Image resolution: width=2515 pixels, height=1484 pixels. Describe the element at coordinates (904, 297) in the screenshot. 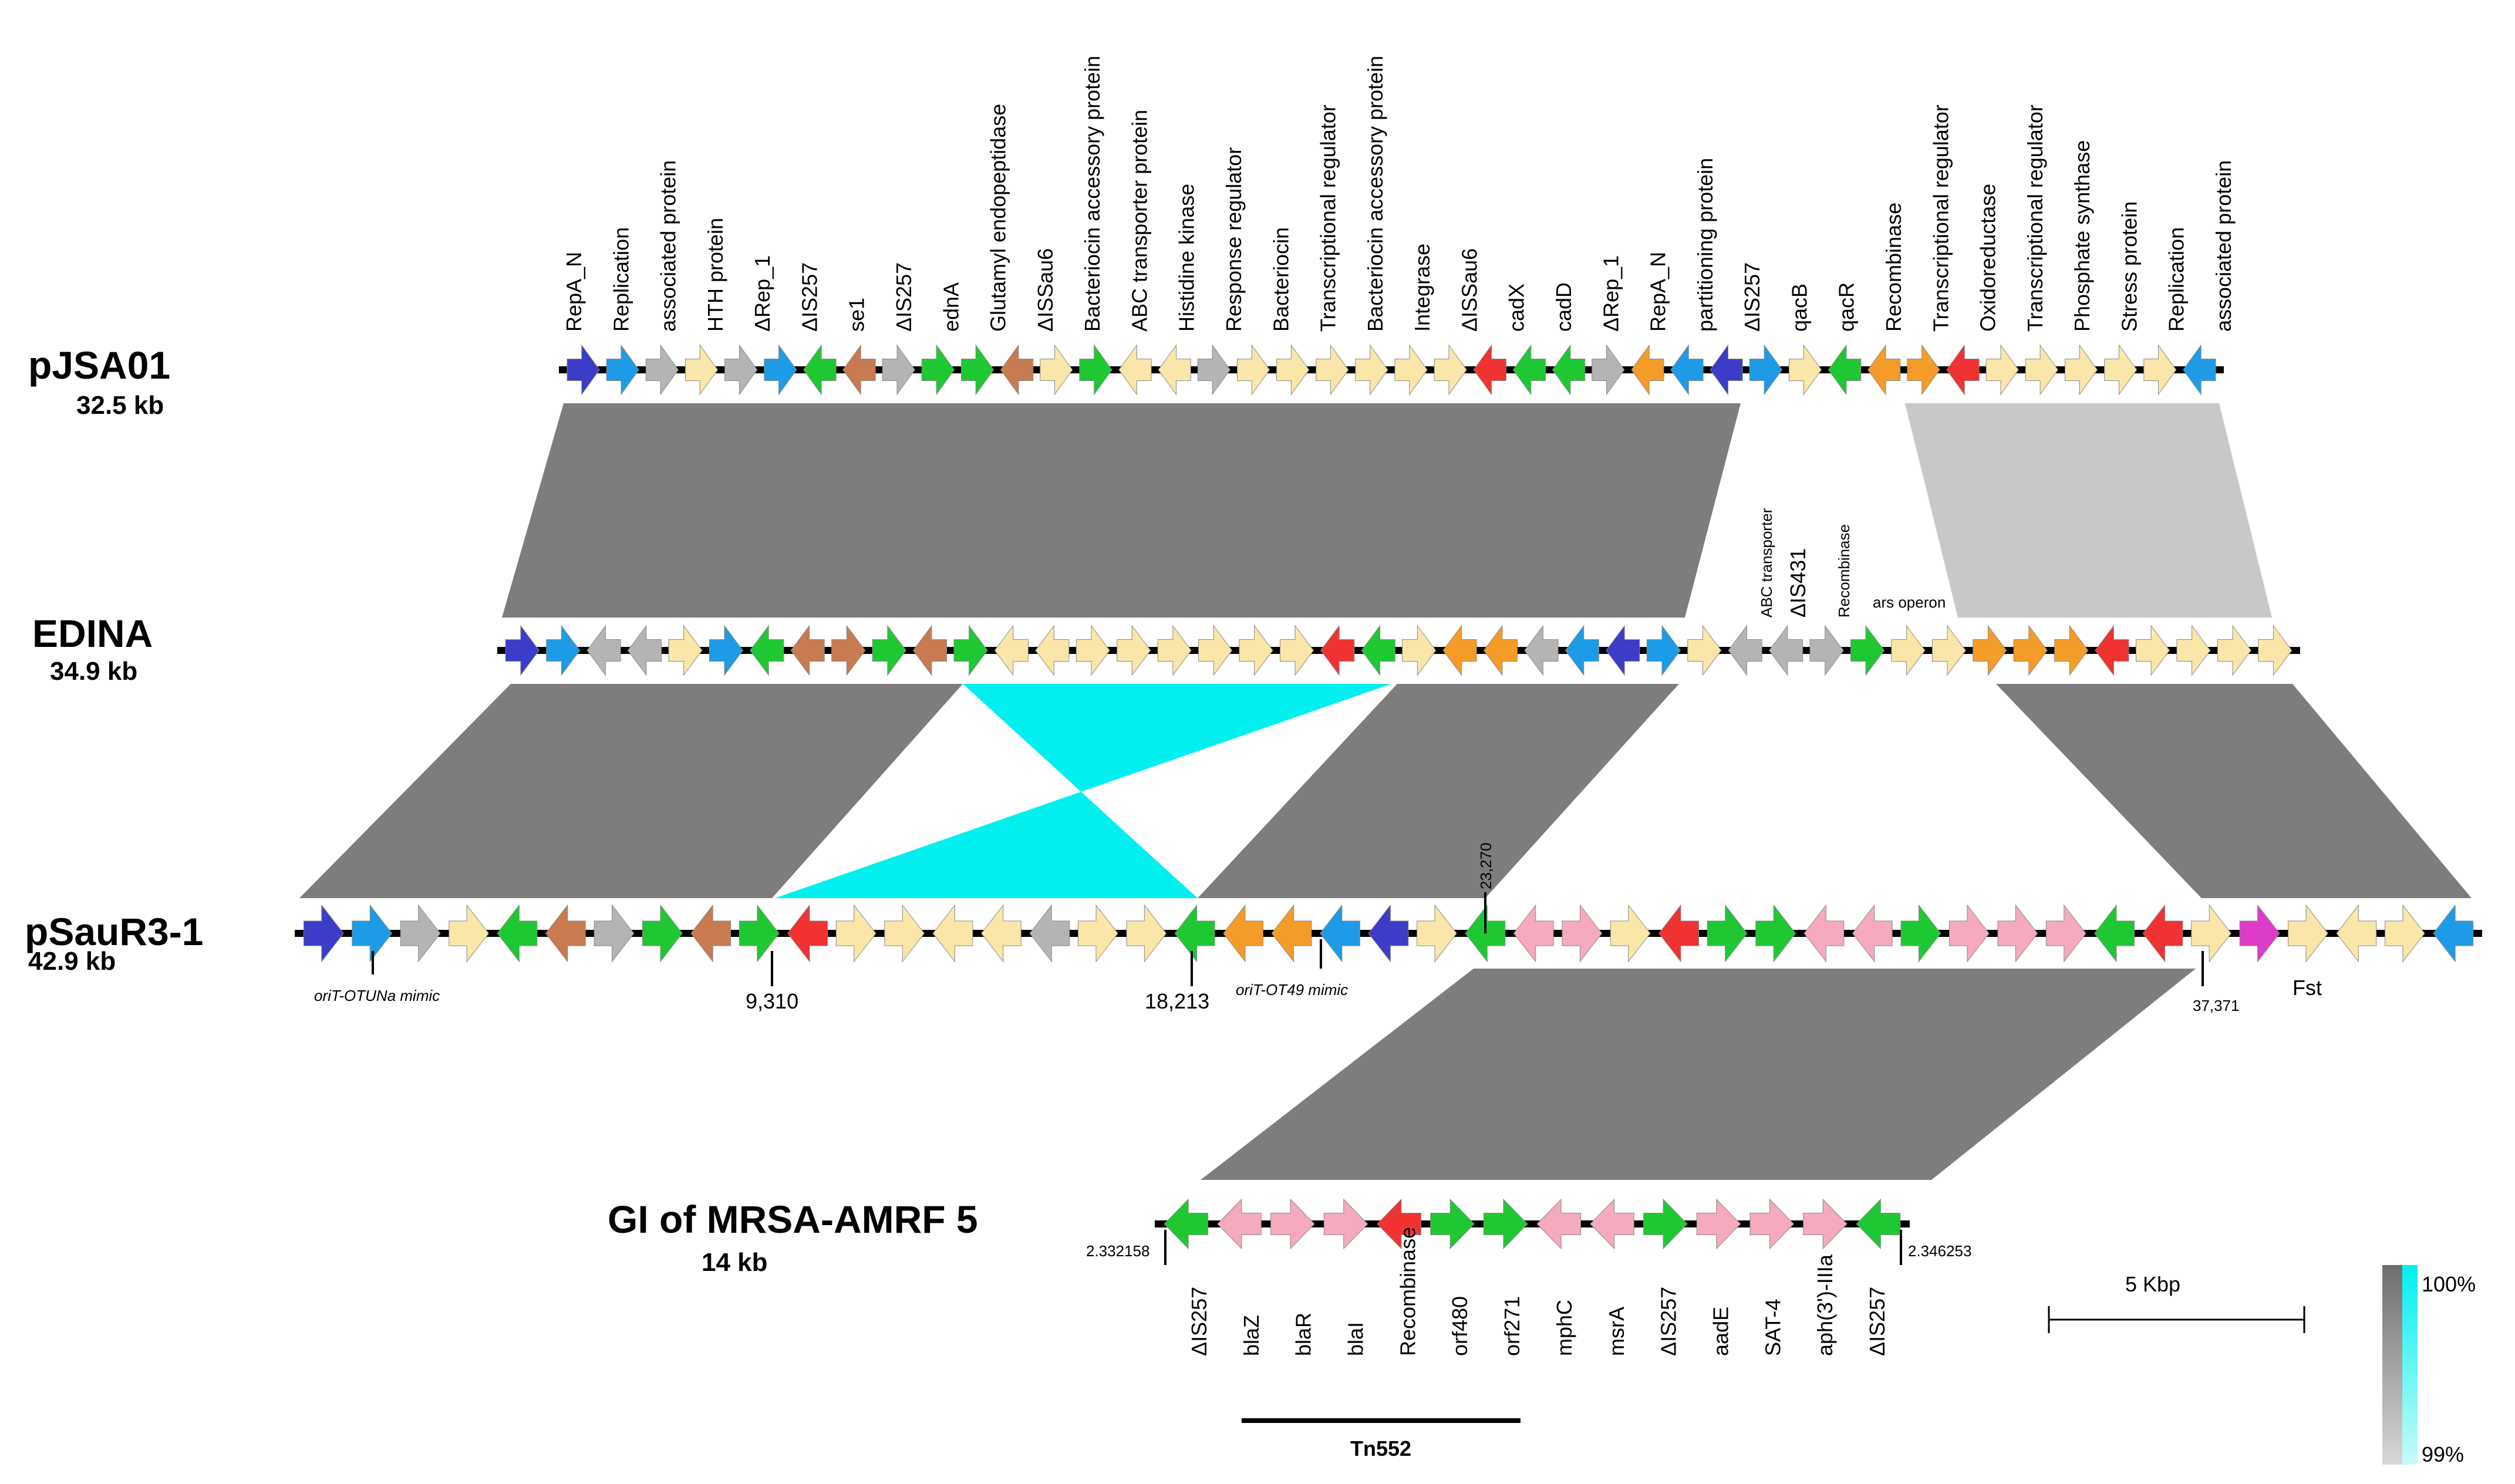

I see `pjsa01-gene-label: ΔIS257` at that location.